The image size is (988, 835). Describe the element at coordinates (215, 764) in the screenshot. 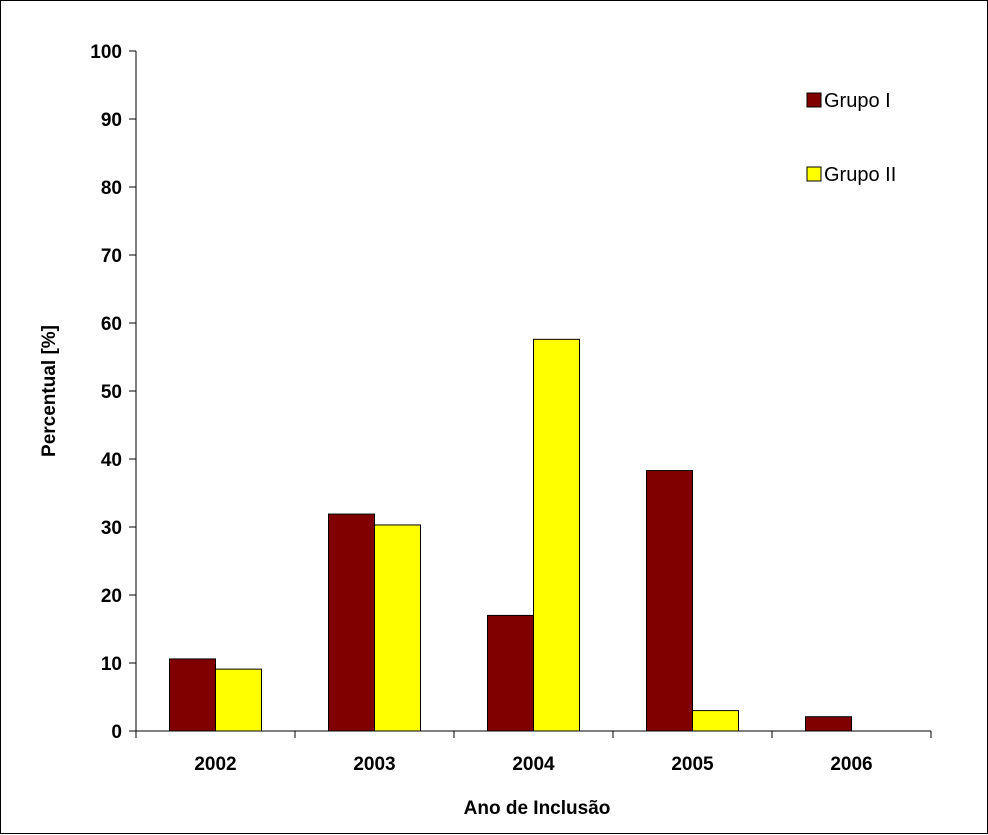

I see `x-tick-label: 2002` at that location.